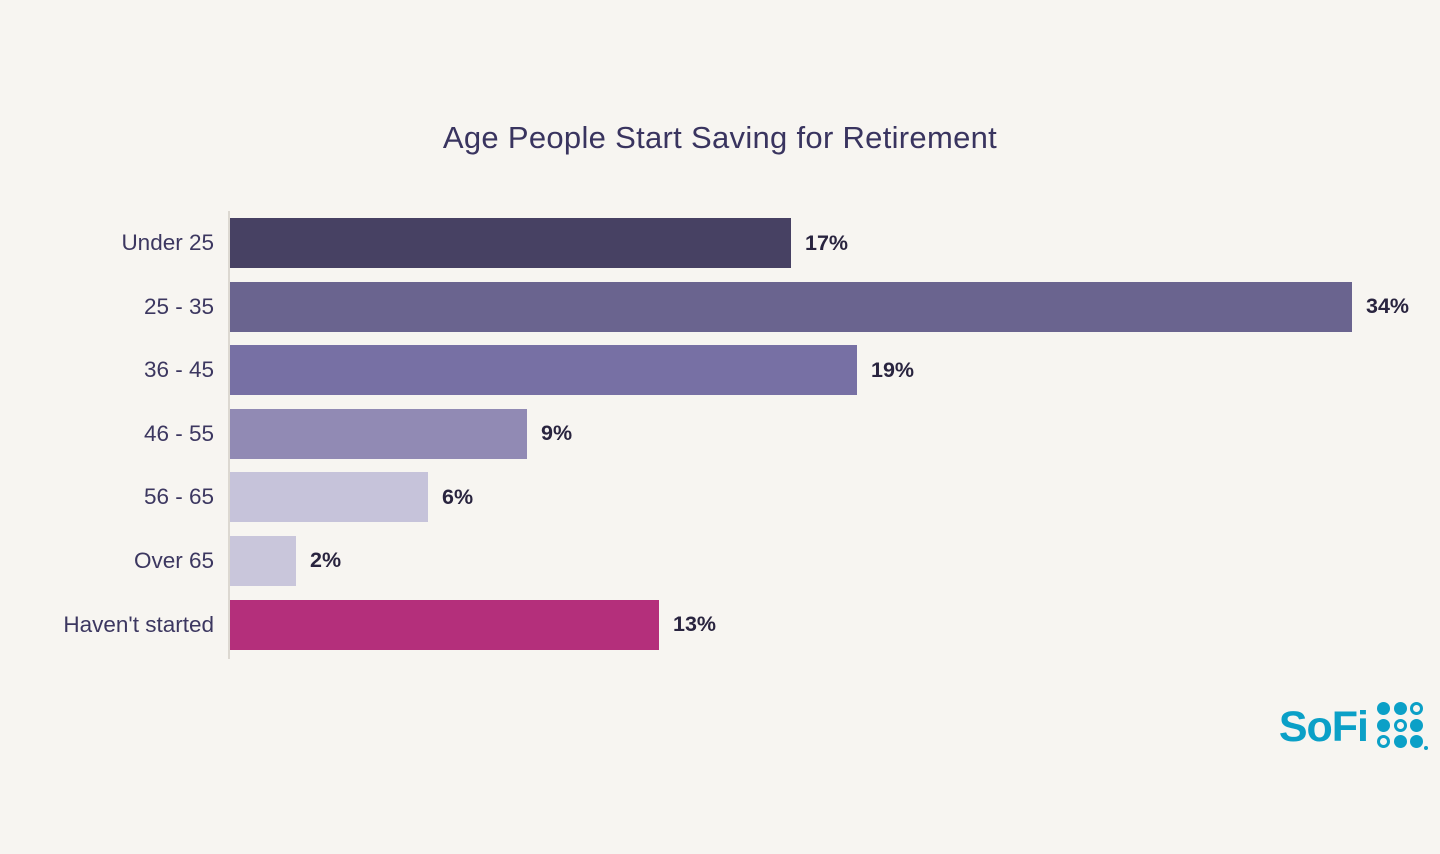 This screenshot has height=854, width=1440. Describe the element at coordinates (178, 433) in the screenshot. I see `category-label: 46 - 55` at that location.